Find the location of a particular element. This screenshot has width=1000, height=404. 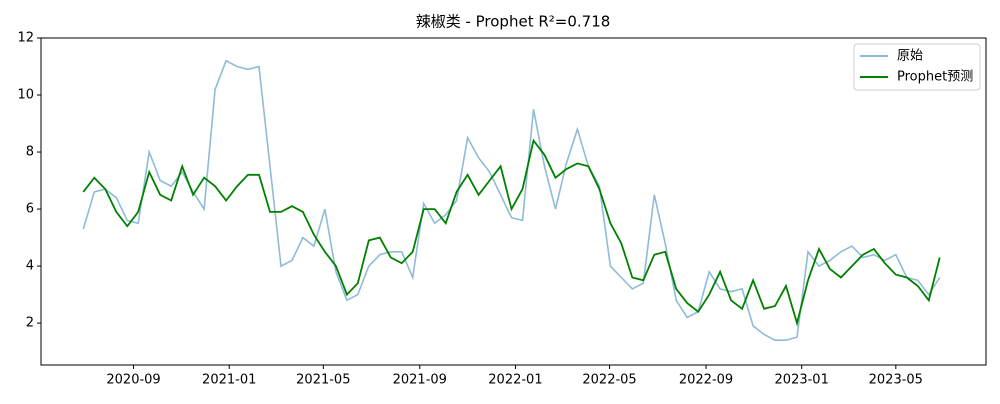

y-tick-label: 2 is located at coordinates (30, 323).